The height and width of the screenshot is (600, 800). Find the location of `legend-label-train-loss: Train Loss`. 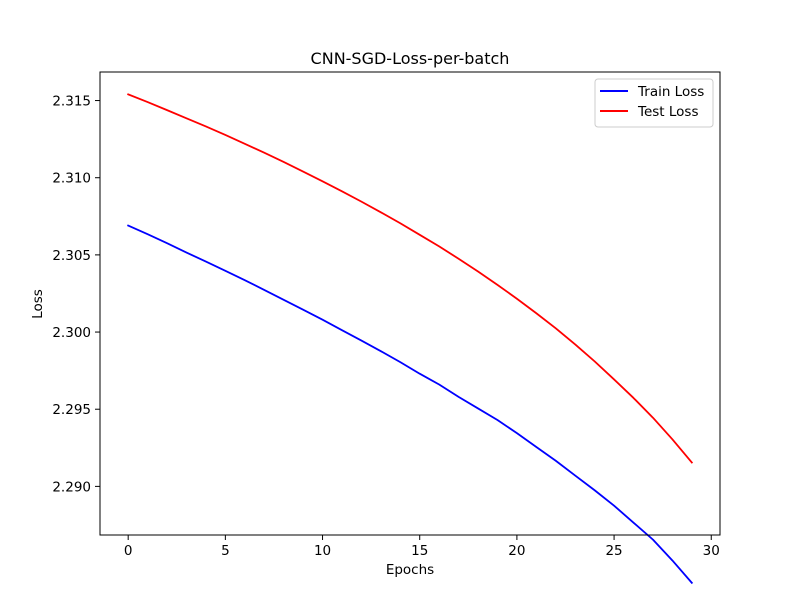

legend-label-train-loss: Train Loss is located at coordinates (670, 92).